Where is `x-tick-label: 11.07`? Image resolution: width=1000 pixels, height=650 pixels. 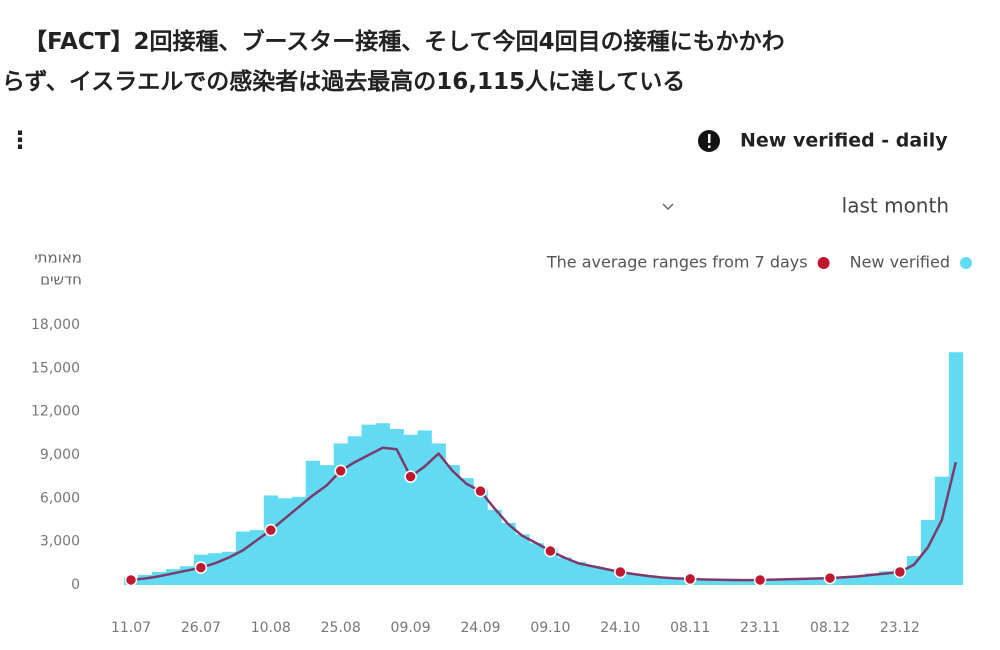 x-tick-label: 11.07 is located at coordinates (131, 628).